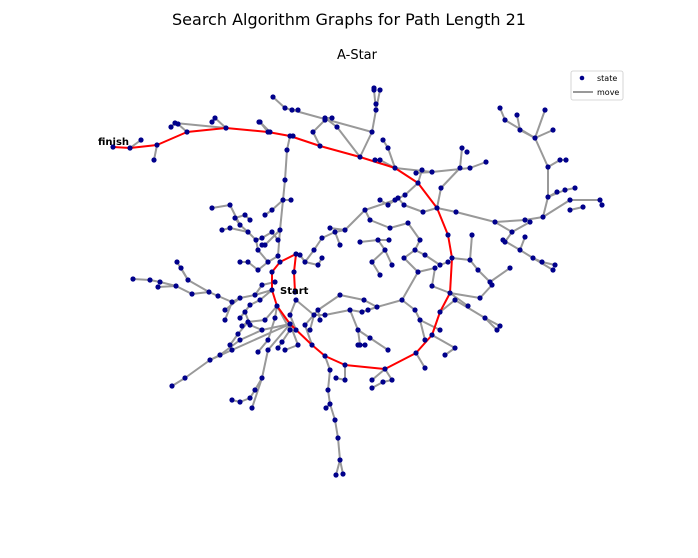 The image size is (698, 558). Describe the element at coordinates (597, 85) in the screenshot. I see `legend: state move` at that location.